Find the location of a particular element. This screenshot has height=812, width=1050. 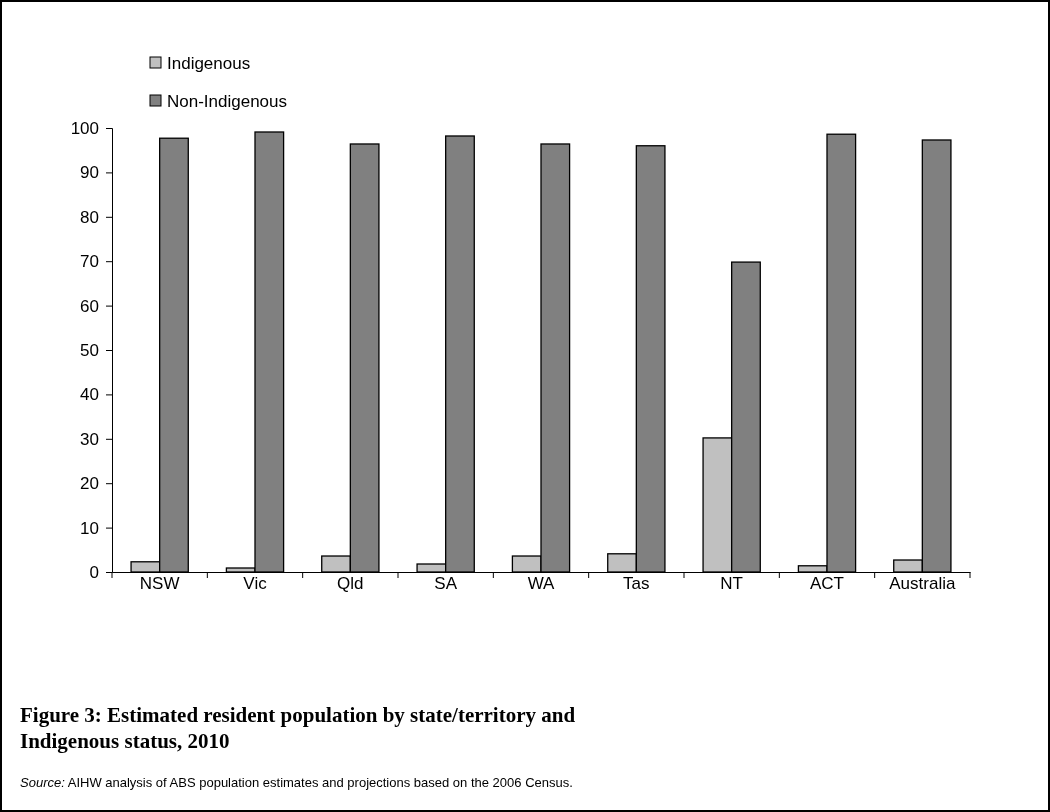

y-tick-label: 30 is located at coordinates (89, 439).